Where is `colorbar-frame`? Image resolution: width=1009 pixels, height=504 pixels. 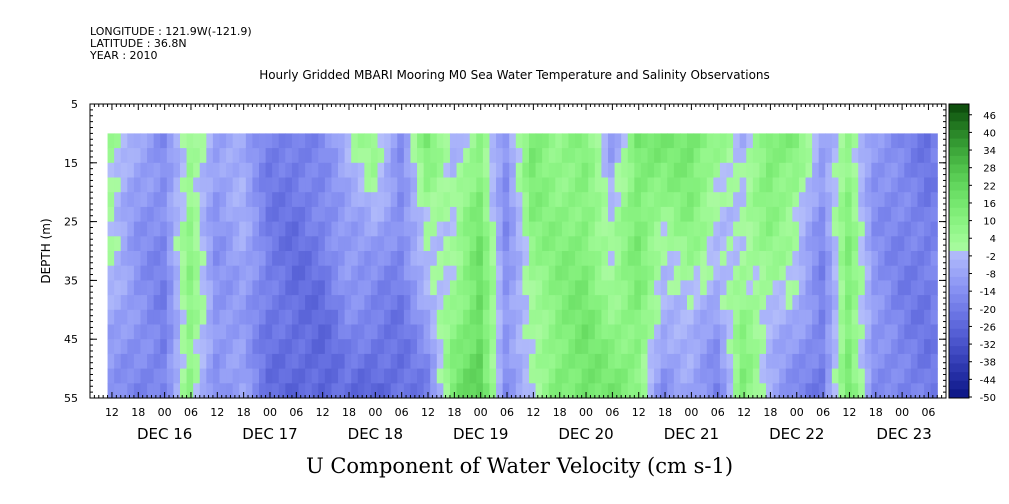 colorbar-frame is located at coordinates (959, 251).